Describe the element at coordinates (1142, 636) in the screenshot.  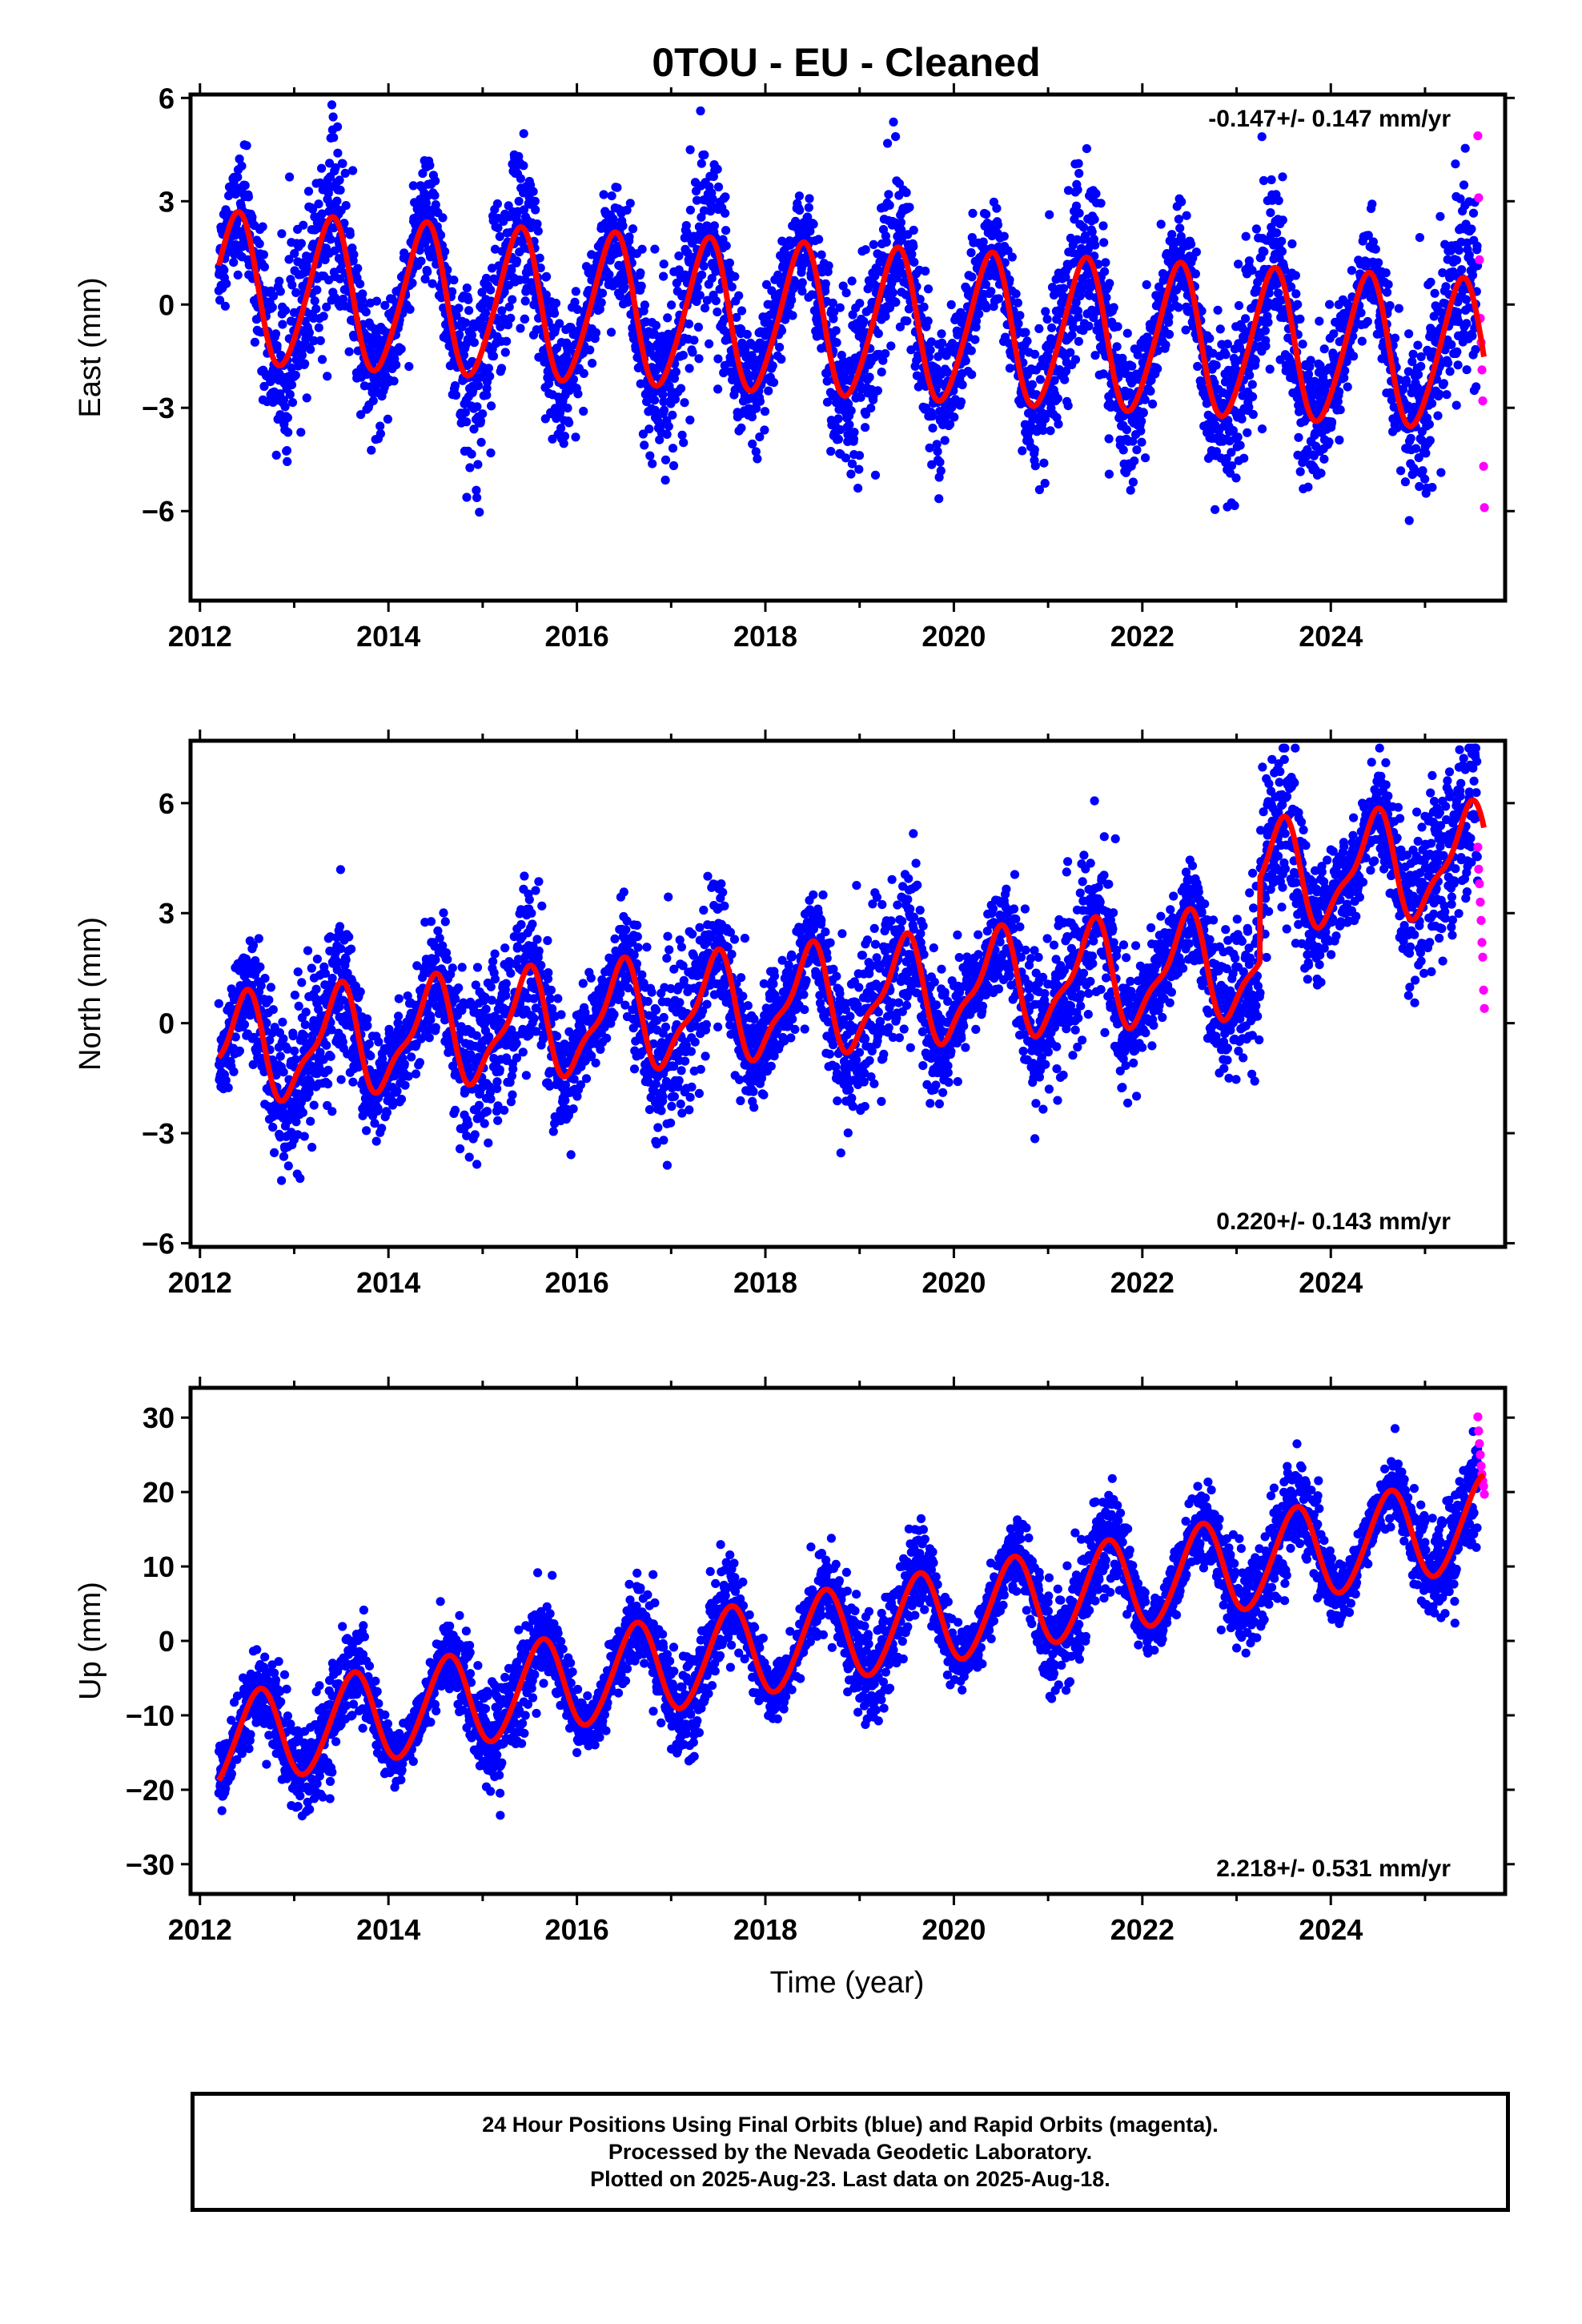
I see `x-tick-label: 2022` at that location.